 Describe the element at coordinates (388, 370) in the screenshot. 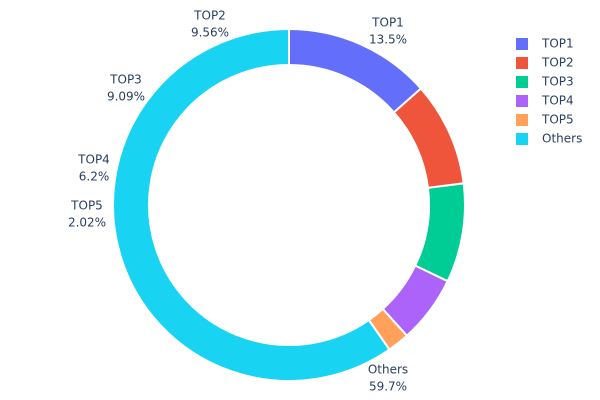

I see `slice-label: Others` at that location.